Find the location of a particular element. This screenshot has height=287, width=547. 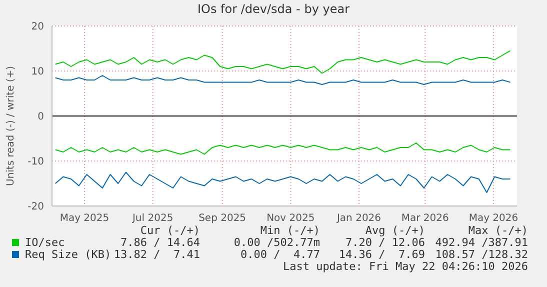

x-tick-label: Jan 2026 is located at coordinates (359, 218).